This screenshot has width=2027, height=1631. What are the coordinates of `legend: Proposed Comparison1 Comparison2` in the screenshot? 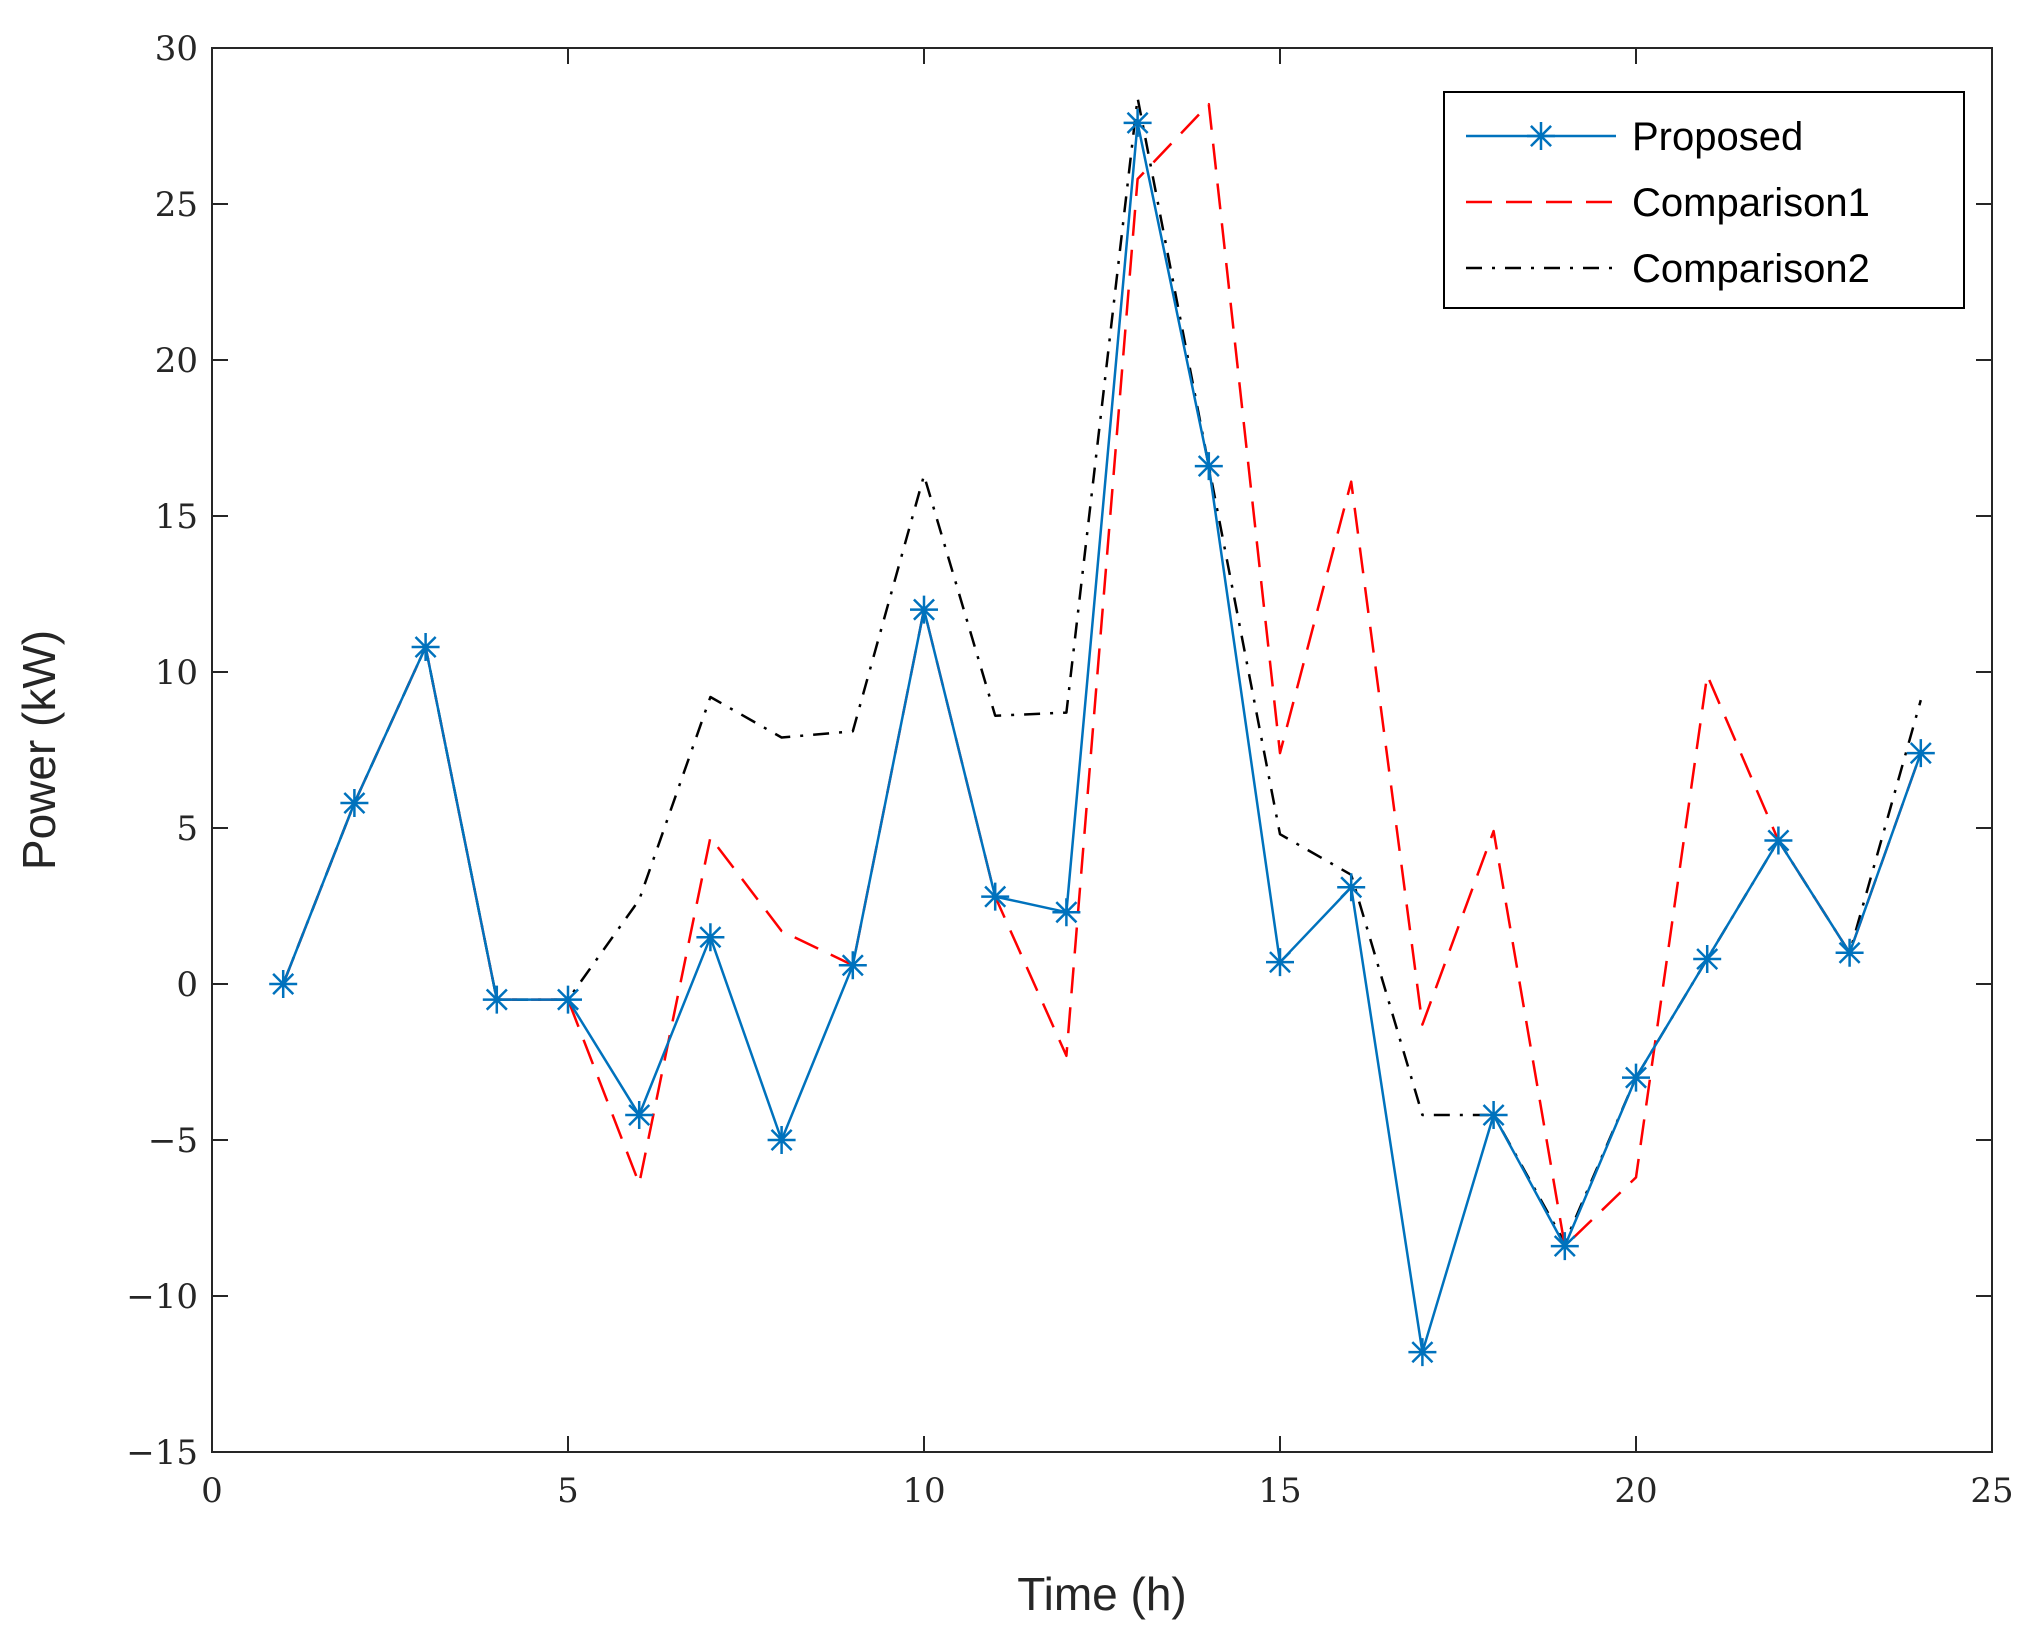 It's located at (1704, 200).